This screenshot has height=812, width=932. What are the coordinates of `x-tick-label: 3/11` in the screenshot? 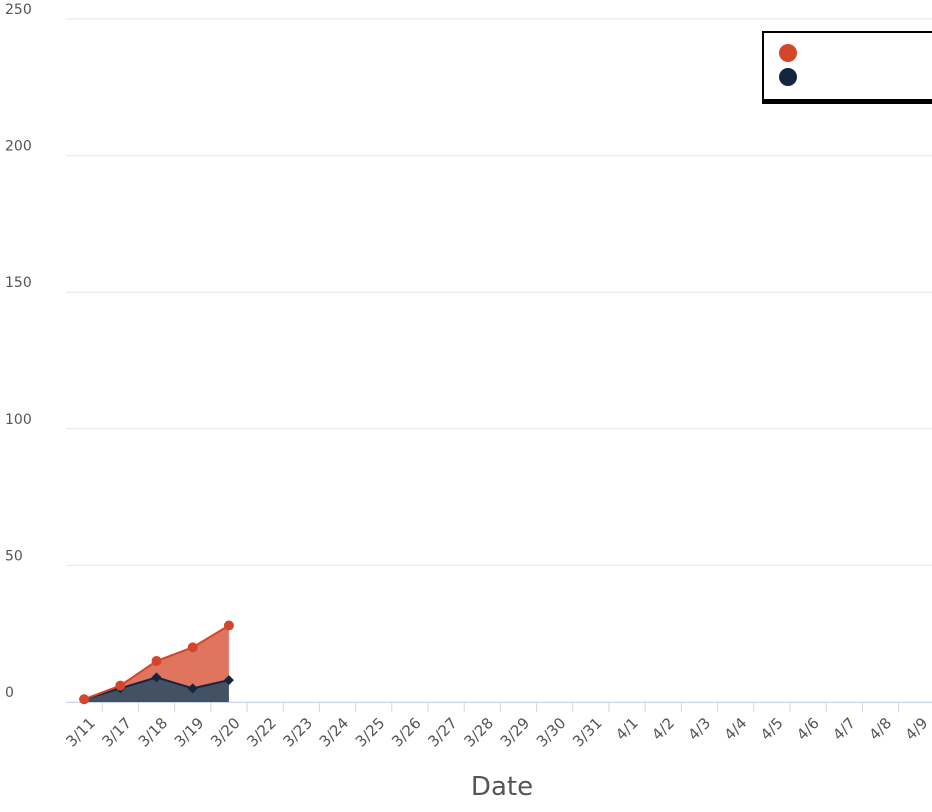 It's located at (80, 732).